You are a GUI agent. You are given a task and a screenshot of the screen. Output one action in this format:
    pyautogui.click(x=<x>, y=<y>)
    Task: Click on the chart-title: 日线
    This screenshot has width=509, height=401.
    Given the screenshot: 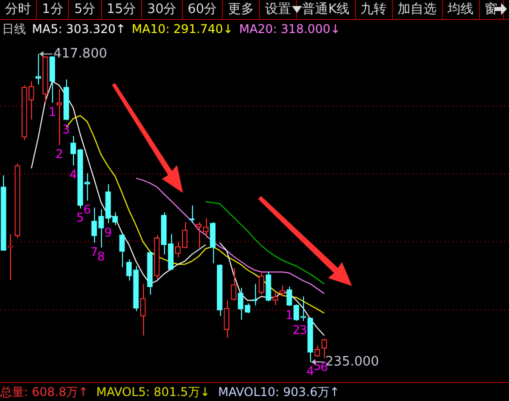 What is the action you would take?
    pyautogui.click(x=14, y=29)
    